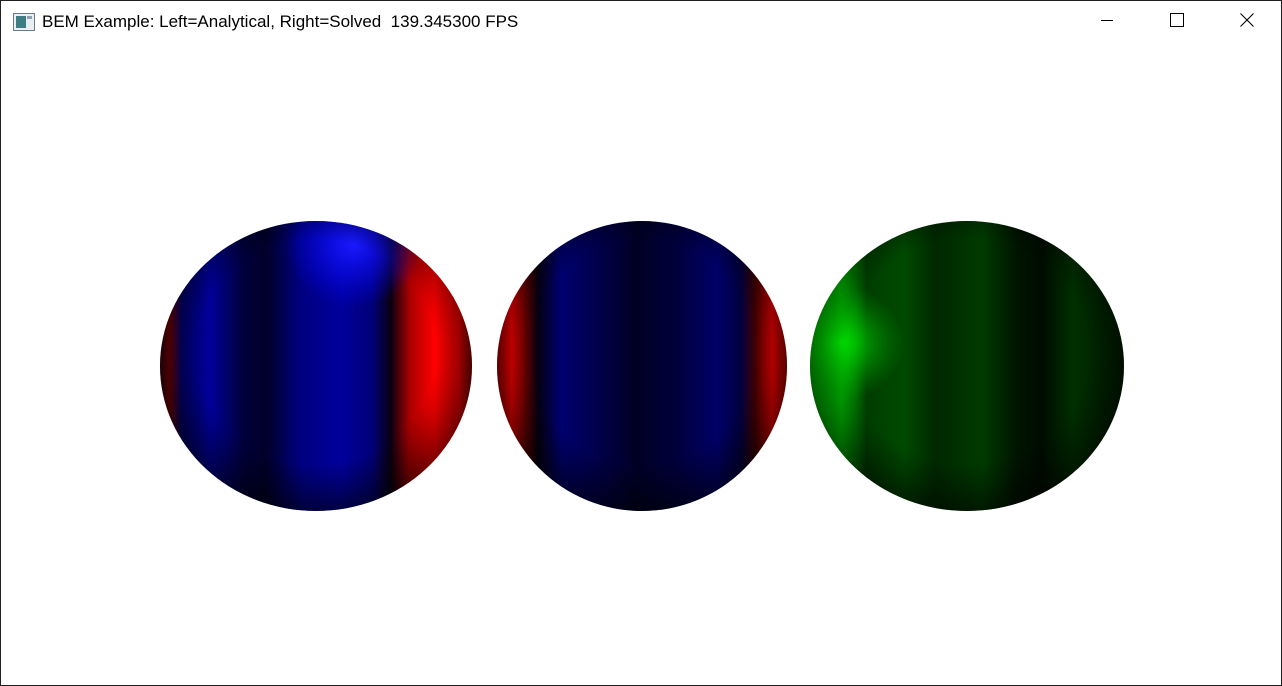  I want to click on minimize-button, so click(1107, 22).